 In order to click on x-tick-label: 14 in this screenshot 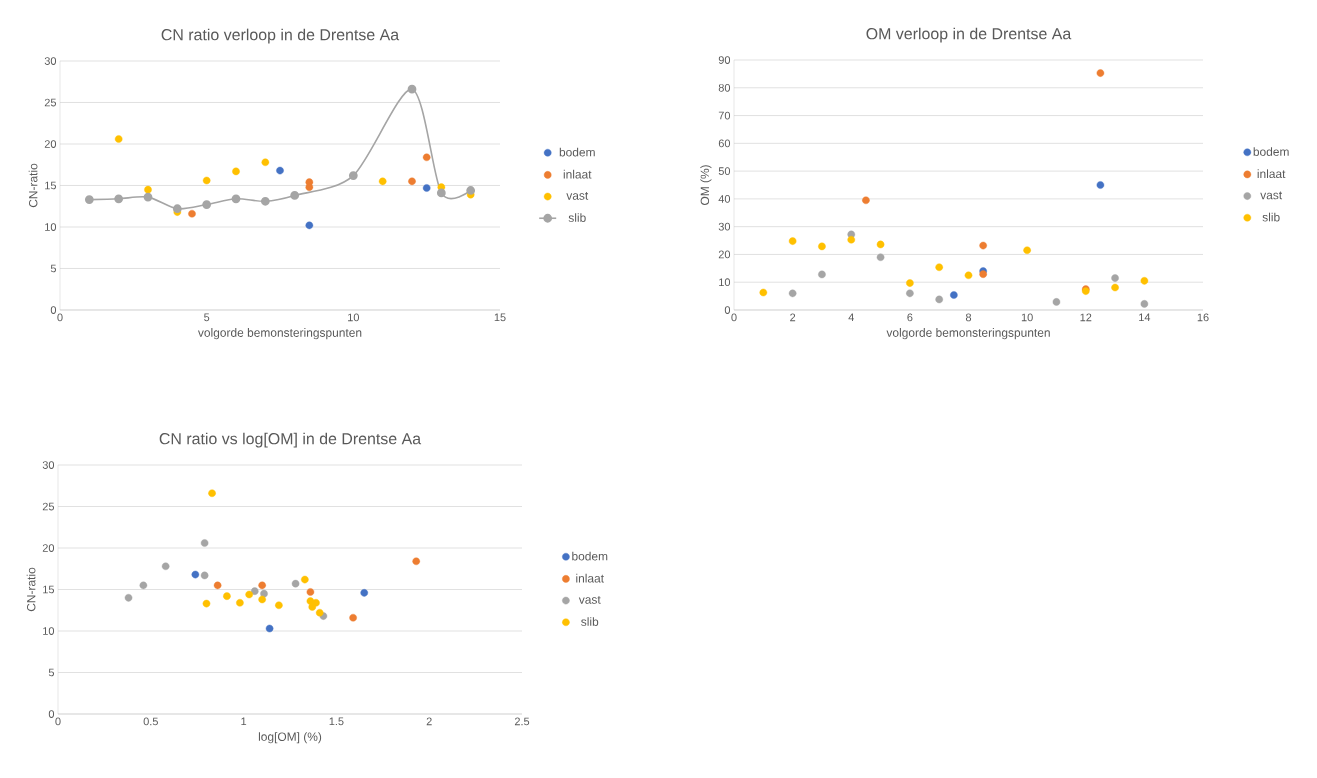, I will do `click(1145, 317)`.